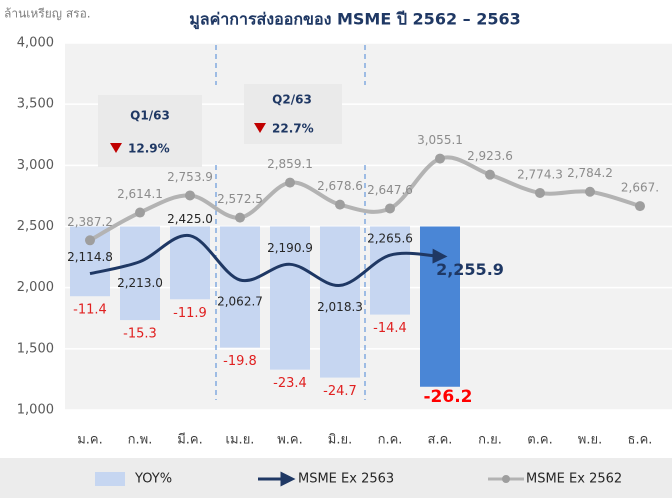 The image size is (672, 498). I want to click on x-tick-label: เม.ย., so click(240, 440).